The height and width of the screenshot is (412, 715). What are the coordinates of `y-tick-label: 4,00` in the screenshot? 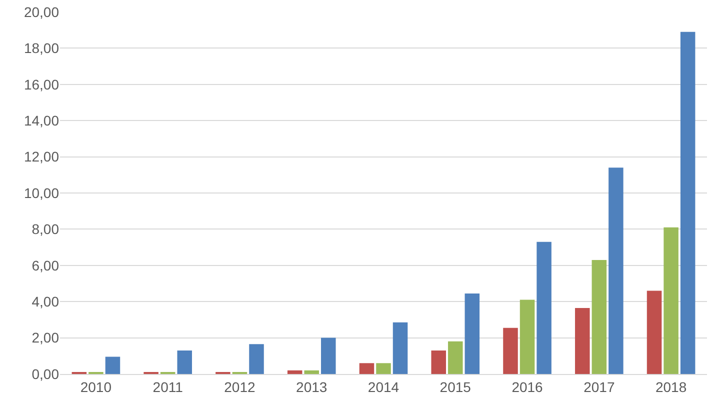 It's located at (46, 302).